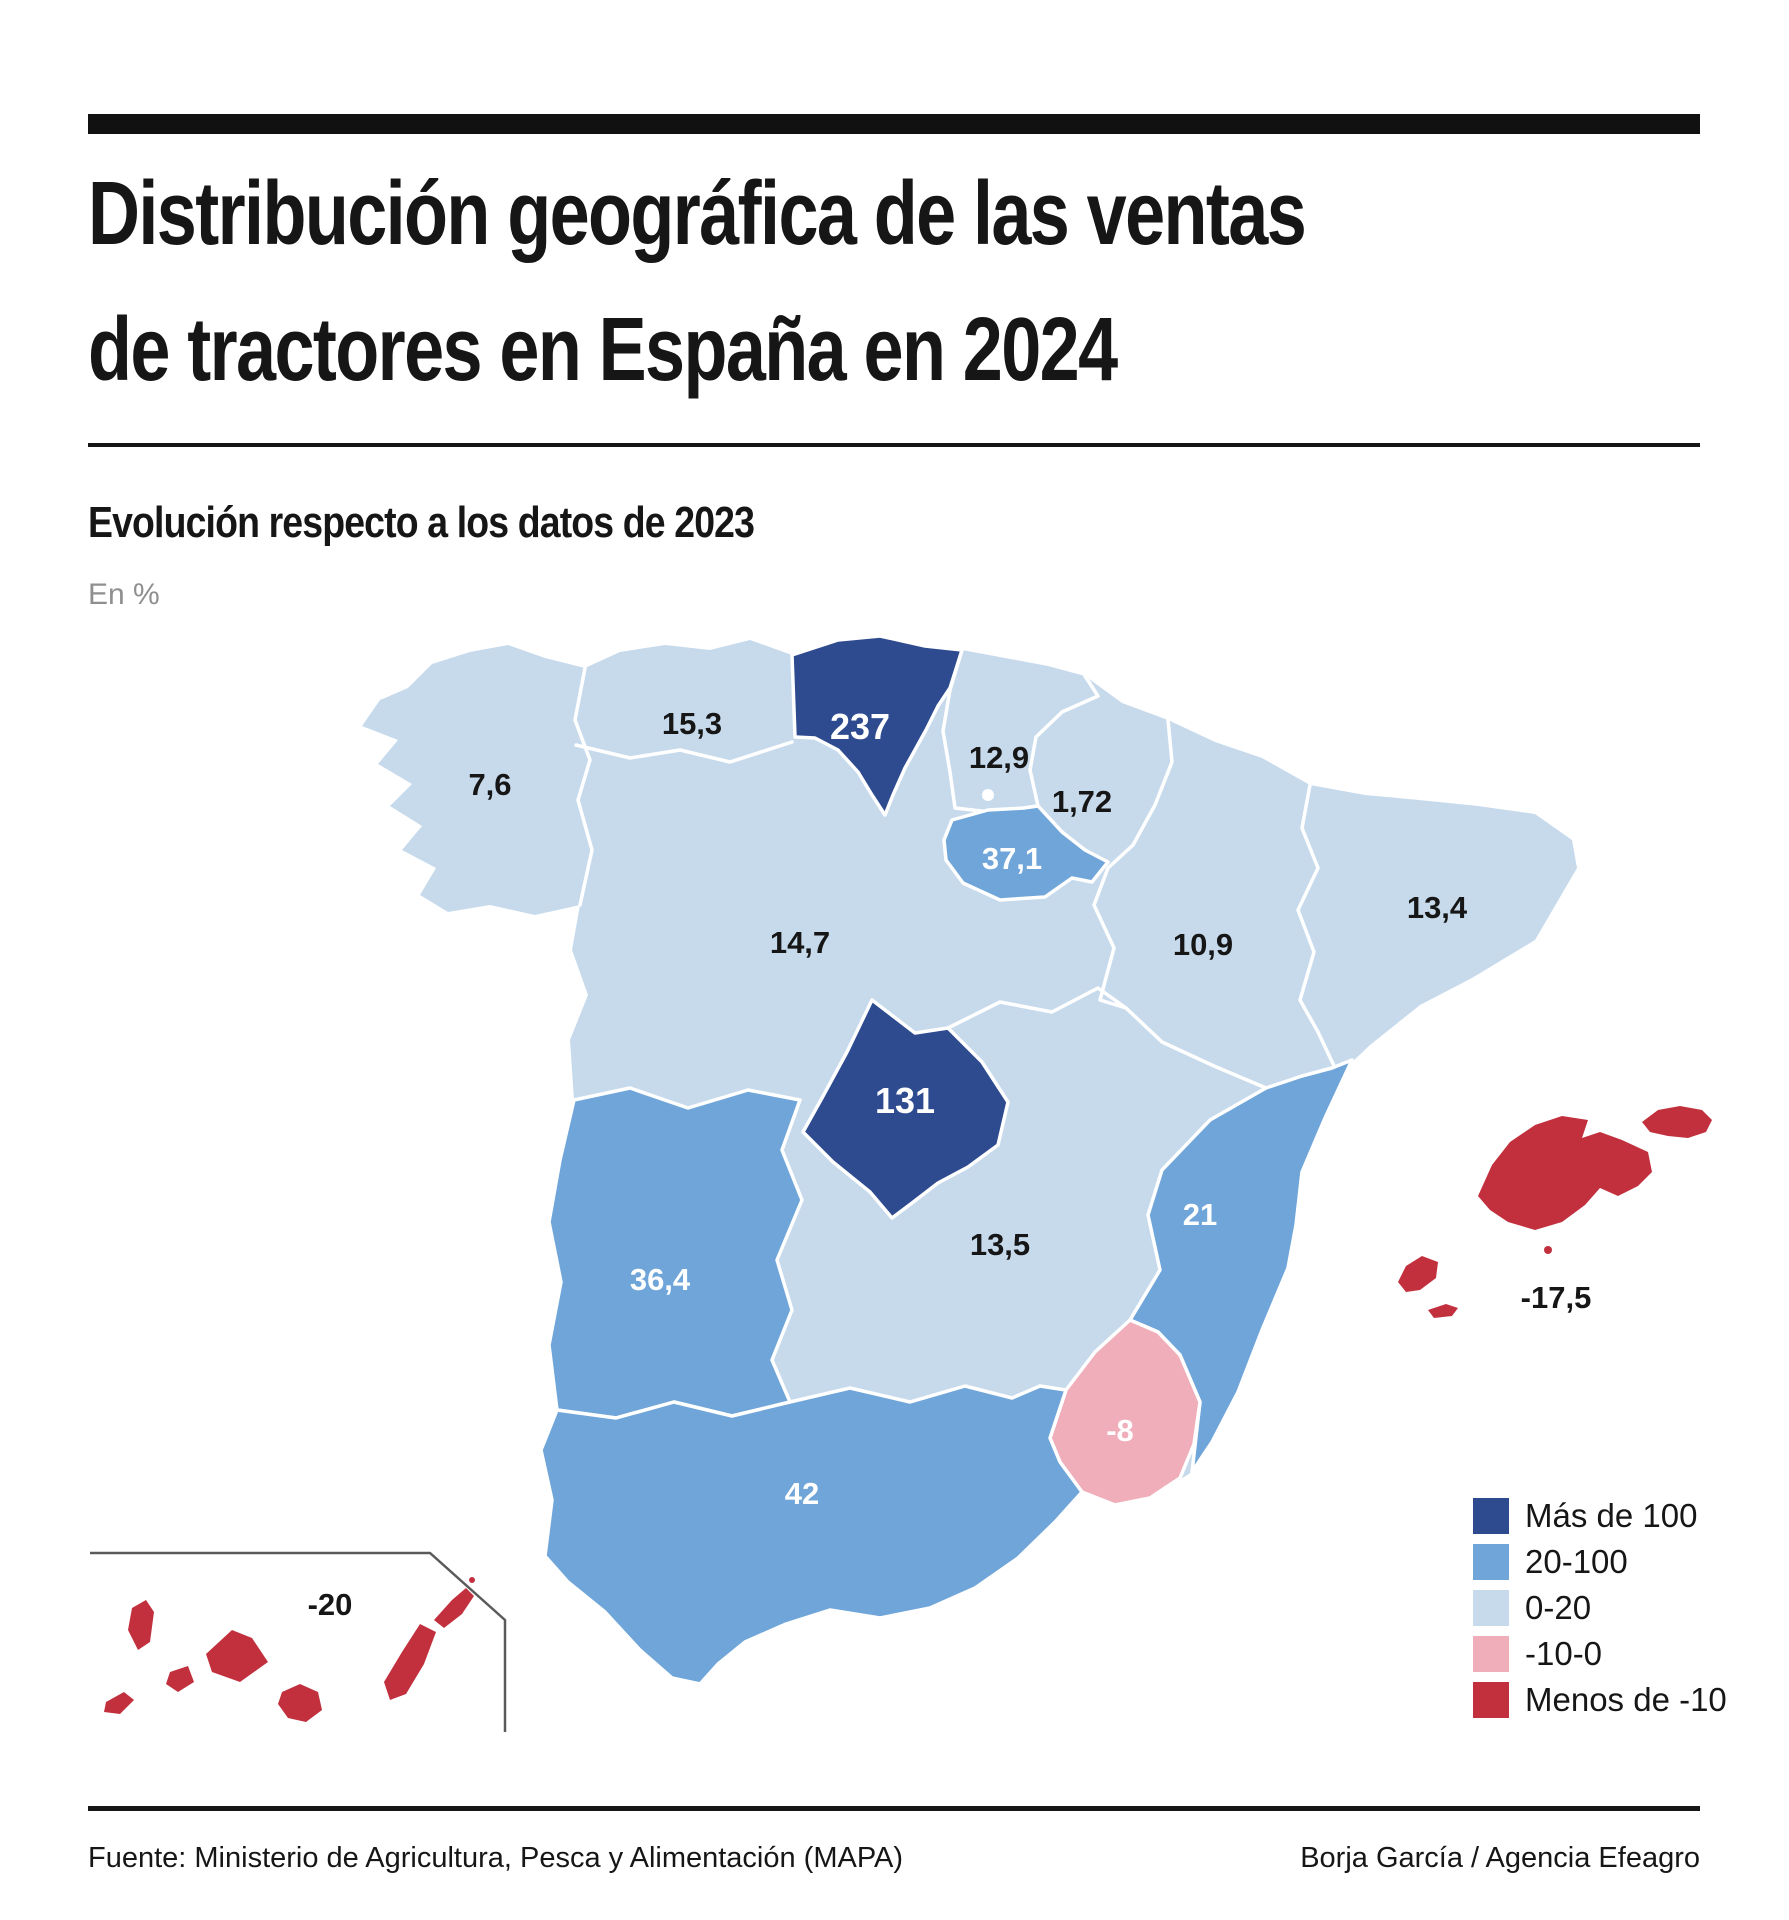 This screenshot has width=1789, height=1920. Describe the element at coordinates (1120, 1430) in the screenshot. I see `region-label-murcia: -8` at that location.